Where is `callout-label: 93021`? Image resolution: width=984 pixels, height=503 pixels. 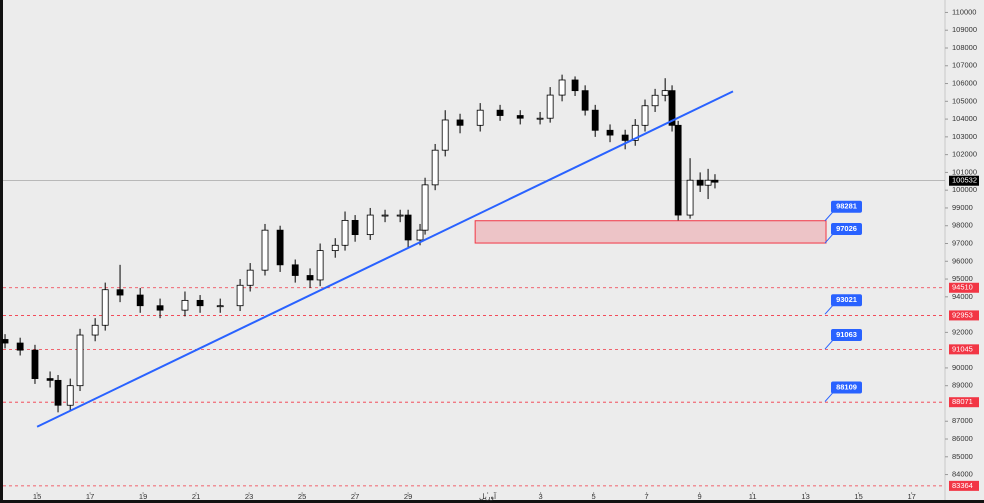 callout-label: 93021 is located at coordinates (846, 299).